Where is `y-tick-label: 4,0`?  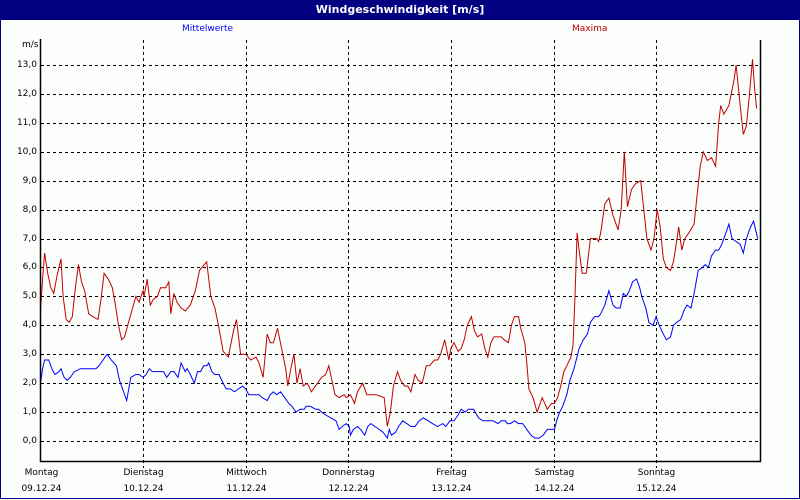 y-tick-label: 4,0 is located at coordinates (29, 324).